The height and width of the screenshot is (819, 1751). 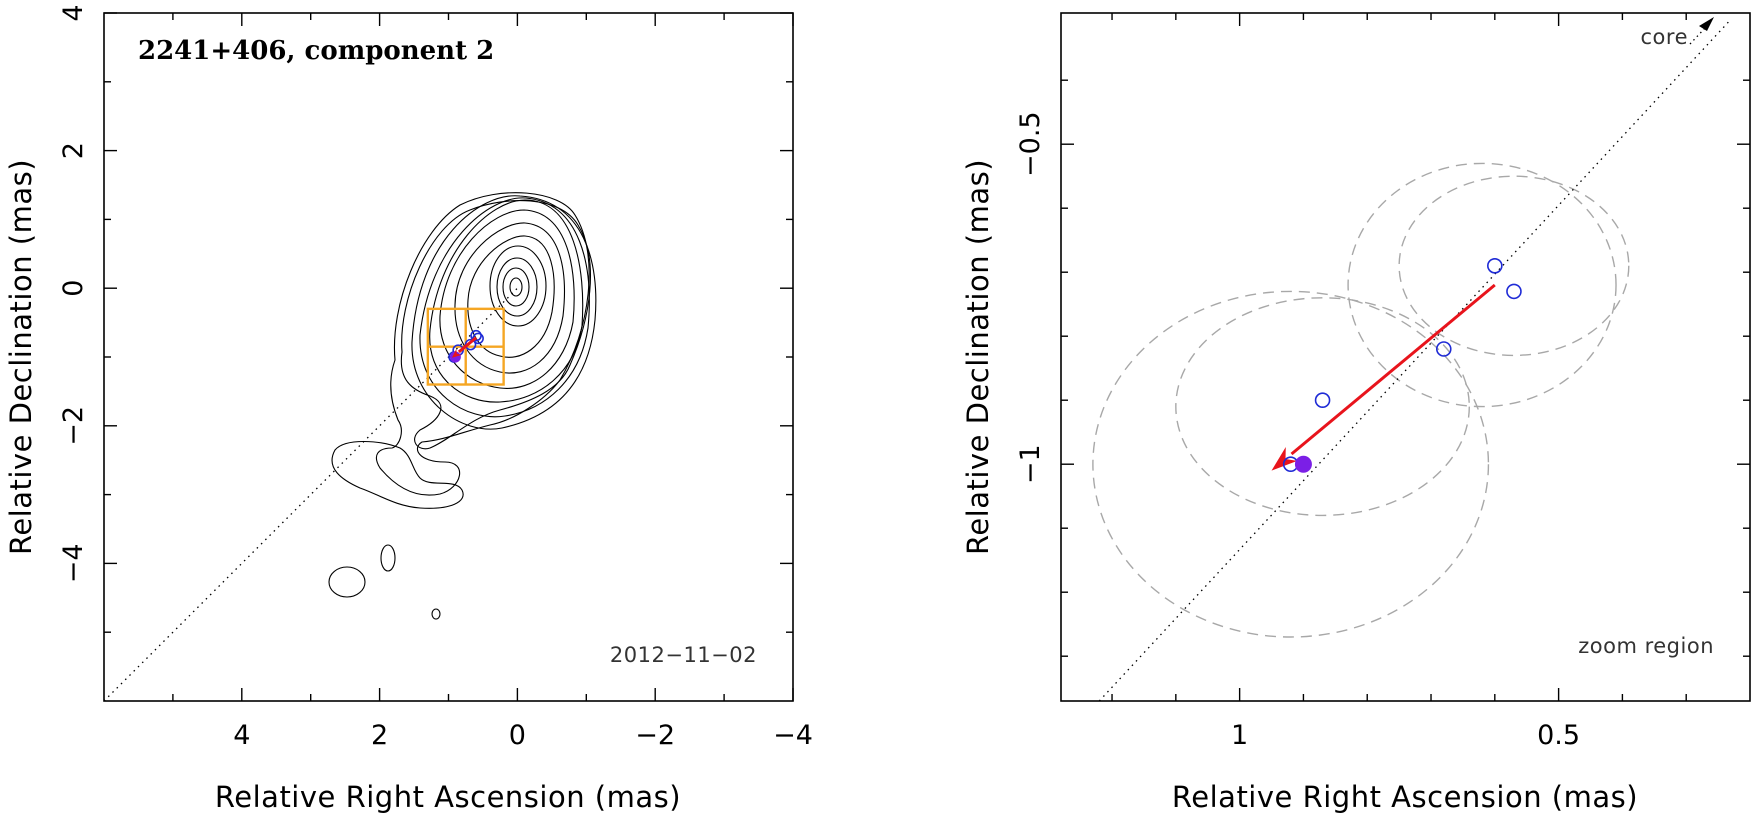 What do you see at coordinates (73, 288) in the screenshot?
I see `y-tick-label: 0` at bounding box center [73, 288].